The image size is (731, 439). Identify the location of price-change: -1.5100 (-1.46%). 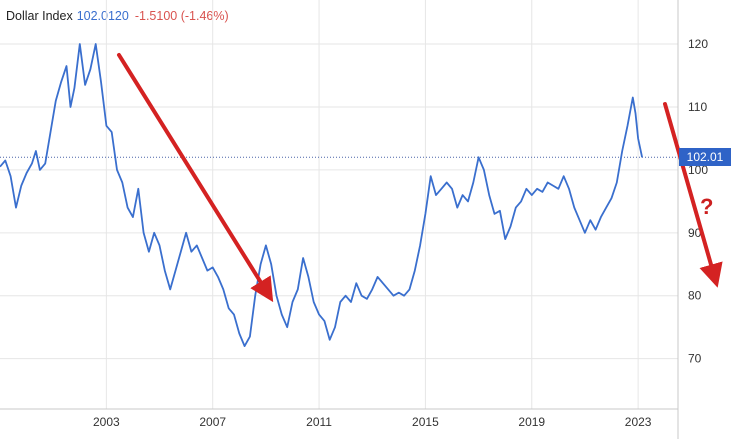
(181, 16).